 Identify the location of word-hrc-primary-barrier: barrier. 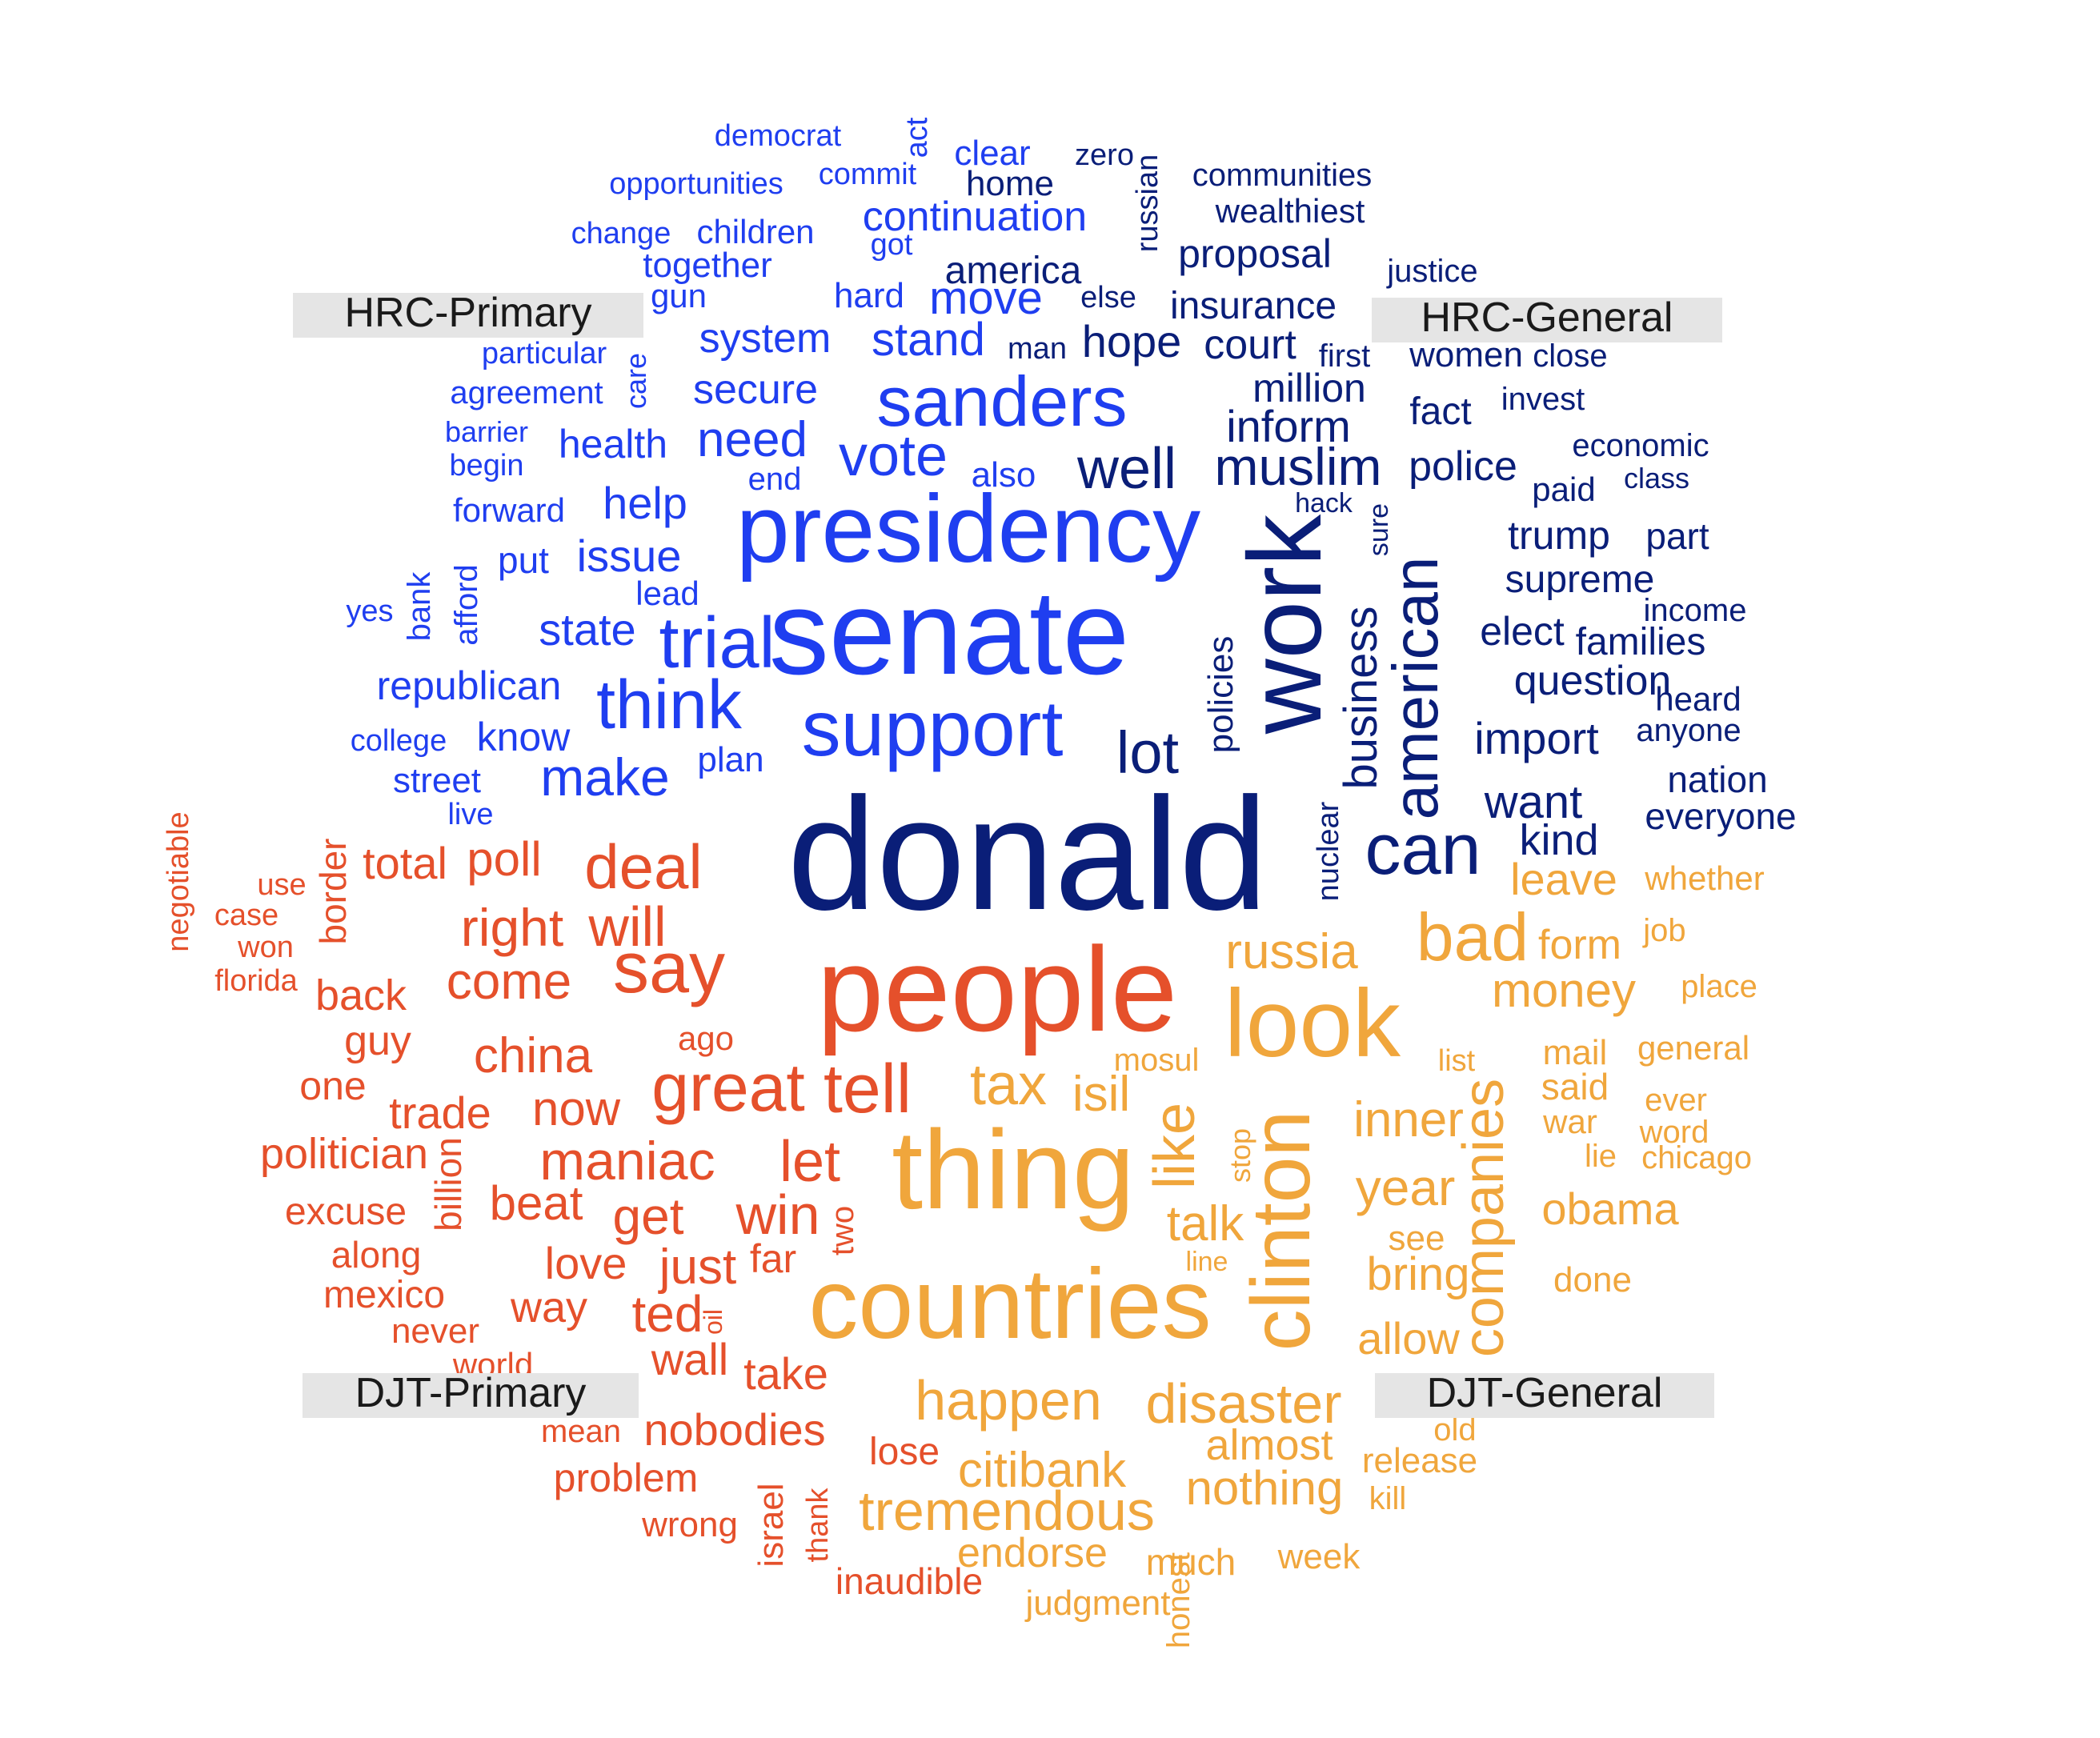
(486, 432).